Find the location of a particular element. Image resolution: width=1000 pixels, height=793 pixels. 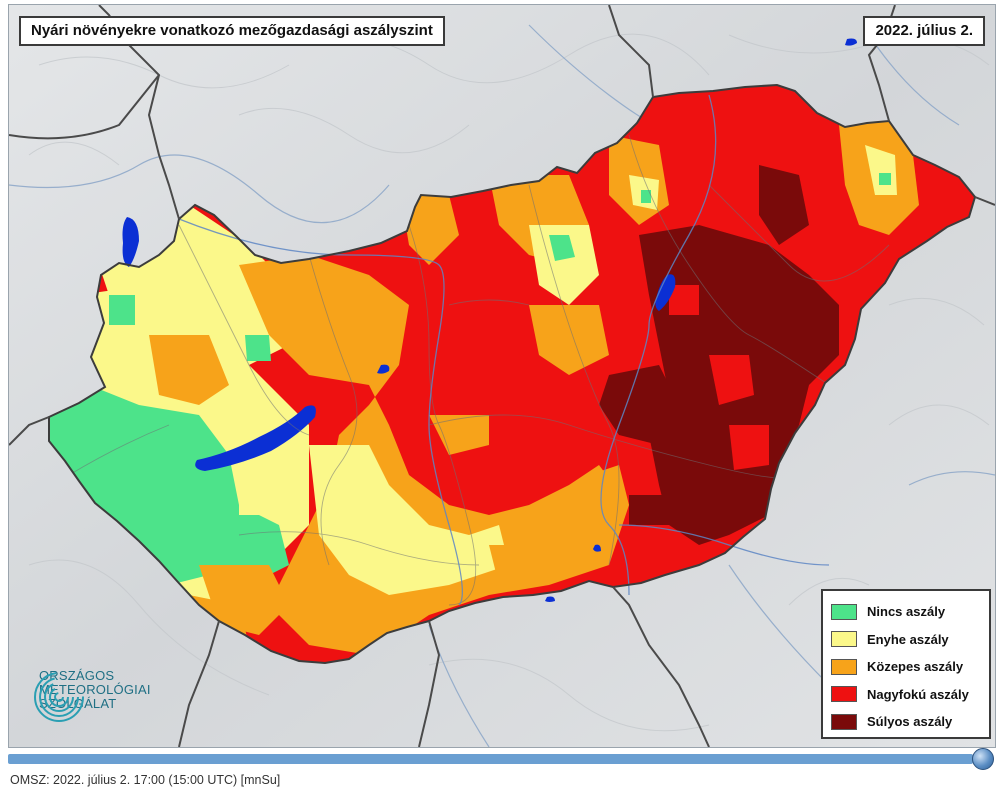

omsz-logo-text: ORSZÁGOS METEOROLÓGIAI SZOLGÁLAT is located at coordinates (95, 690).